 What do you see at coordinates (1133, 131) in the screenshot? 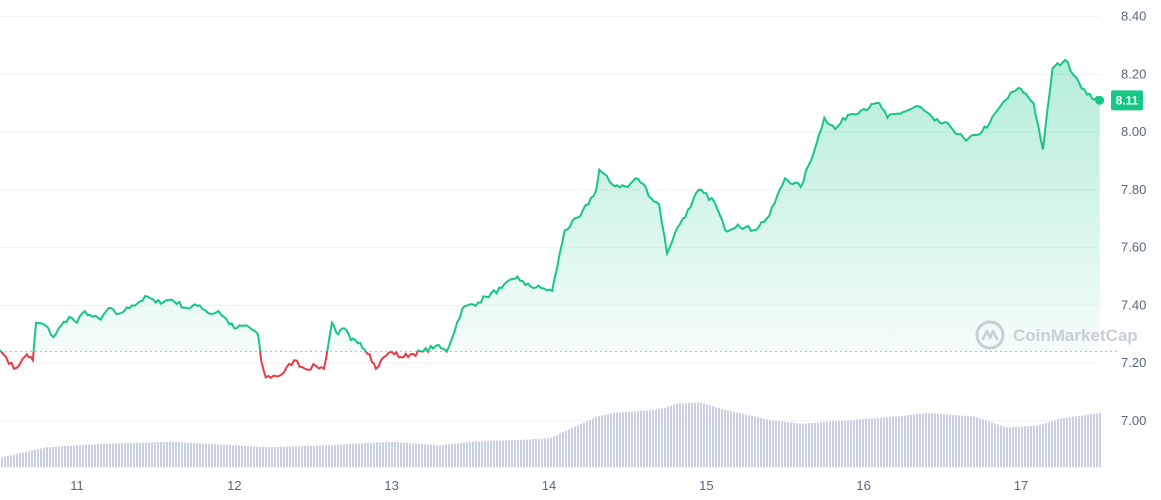
I see `y-tick-label: 8.00` at bounding box center [1133, 131].